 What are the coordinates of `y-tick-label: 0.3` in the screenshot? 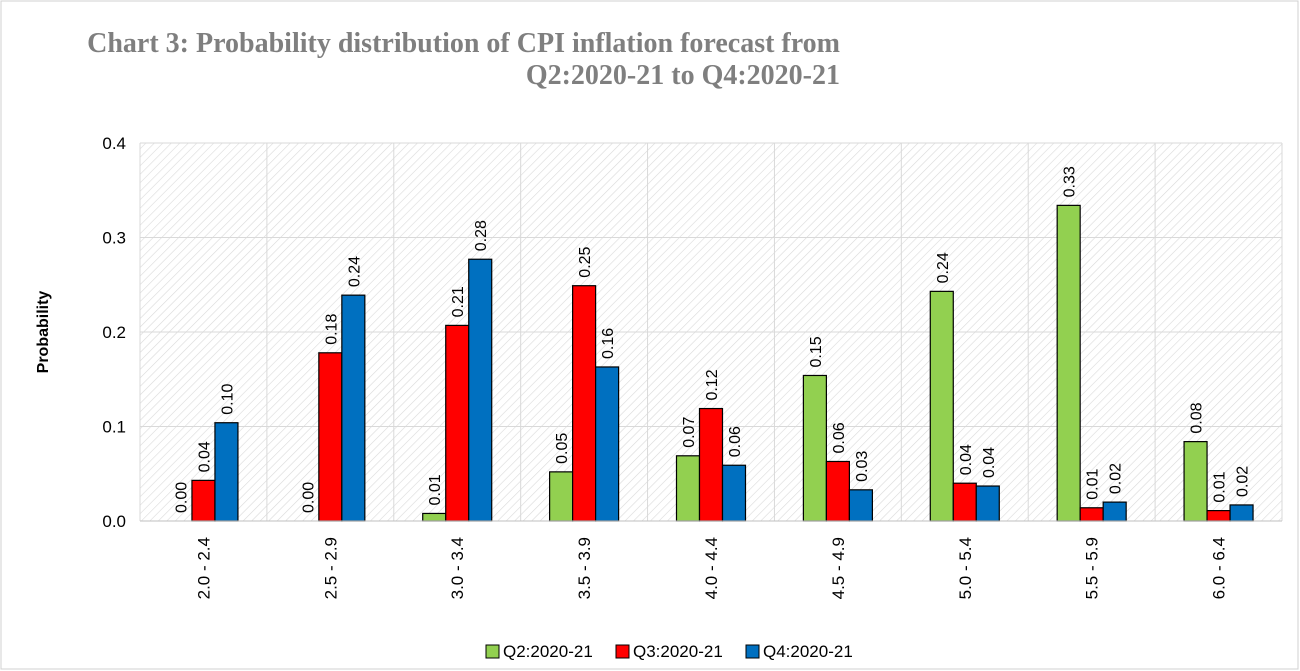 It's located at (114, 238).